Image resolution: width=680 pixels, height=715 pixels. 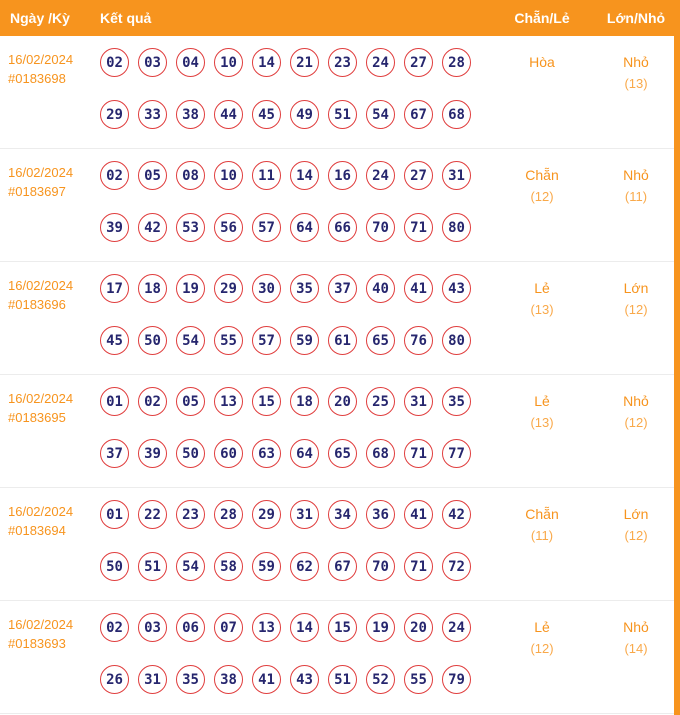 What do you see at coordinates (456, 340) in the screenshot?
I see `number-ball: 80` at bounding box center [456, 340].